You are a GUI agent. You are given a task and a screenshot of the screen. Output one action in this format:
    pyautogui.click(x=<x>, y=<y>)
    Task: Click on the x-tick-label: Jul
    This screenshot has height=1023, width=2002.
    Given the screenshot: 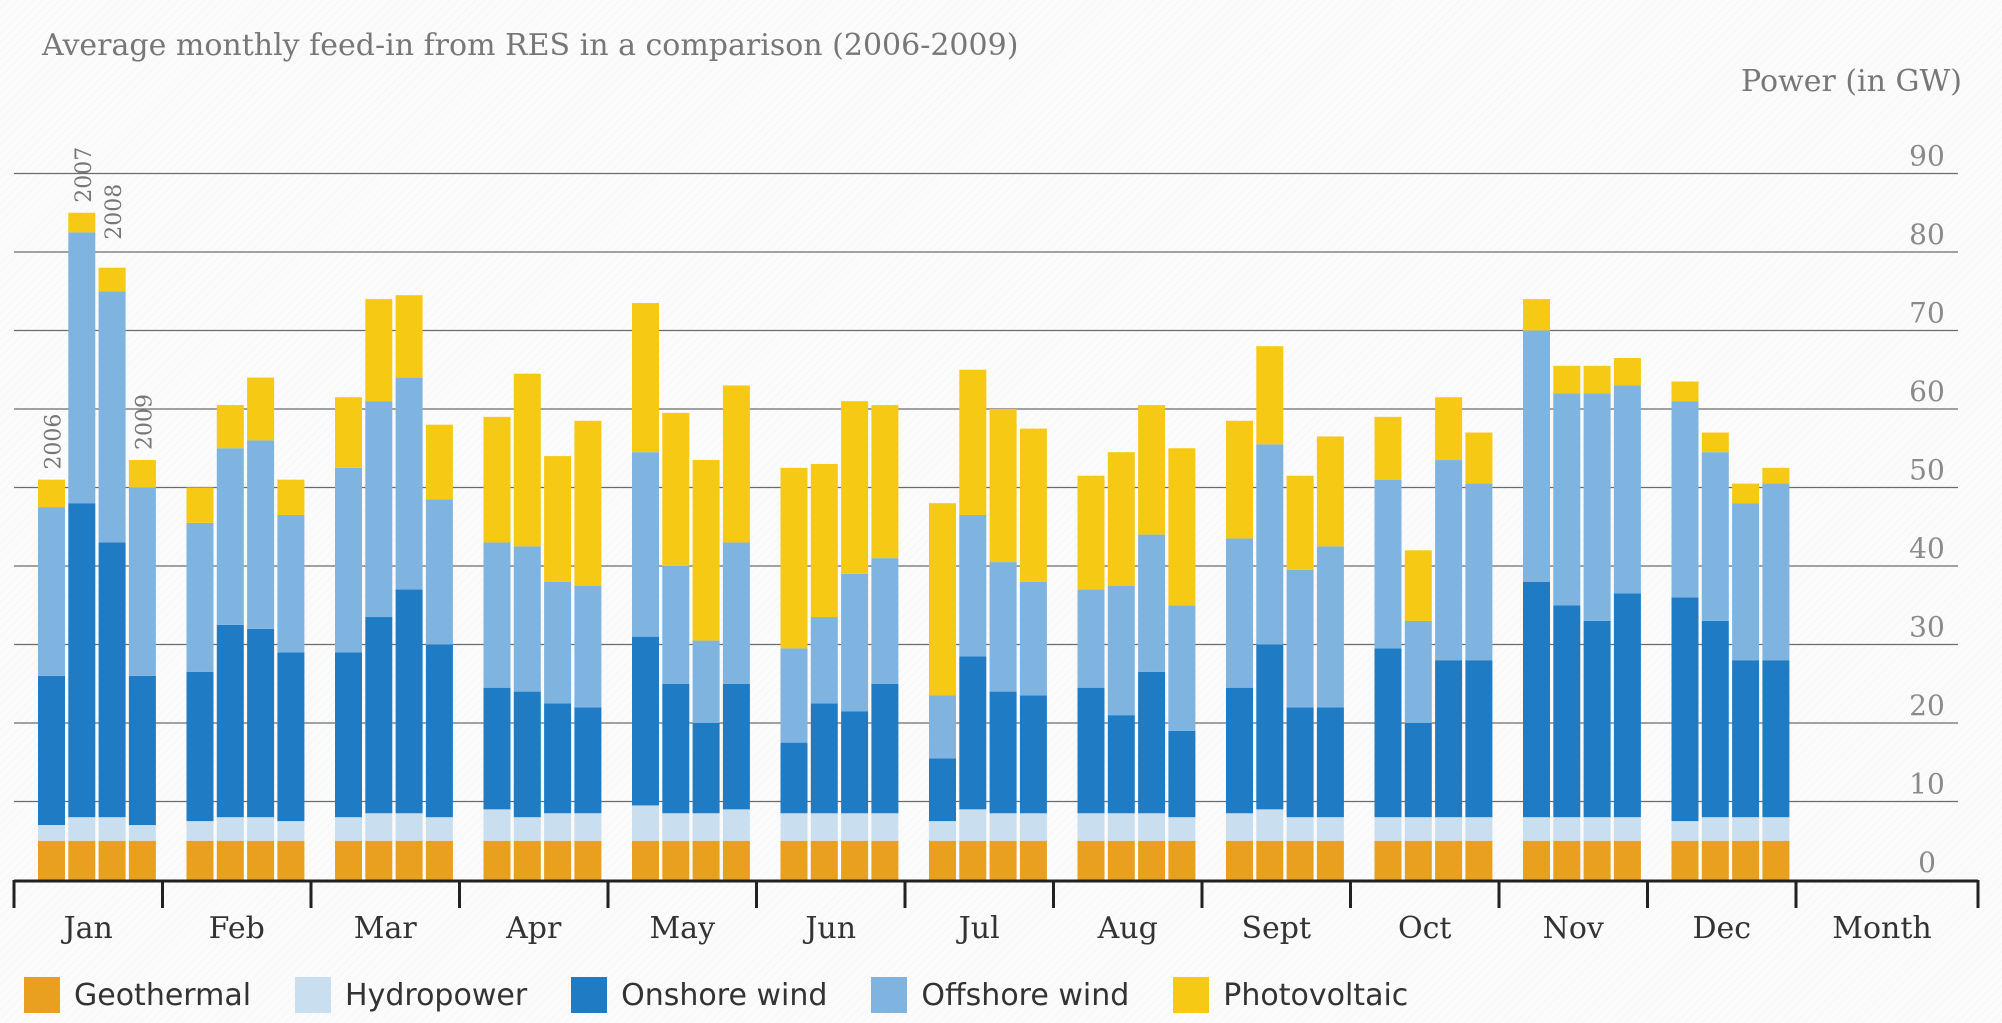 What is the action you would take?
    pyautogui.click(x=978, y=928)
    